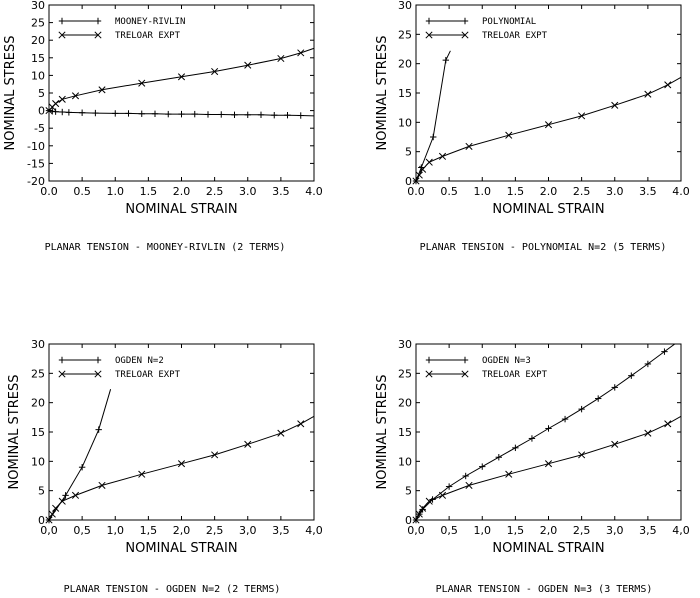 The image size is (700, 598). What do you see at coordinates (478, 361) in the screenshot?
I see `legend-entry: OGDEN N=3` at bounding box center [478, 361].